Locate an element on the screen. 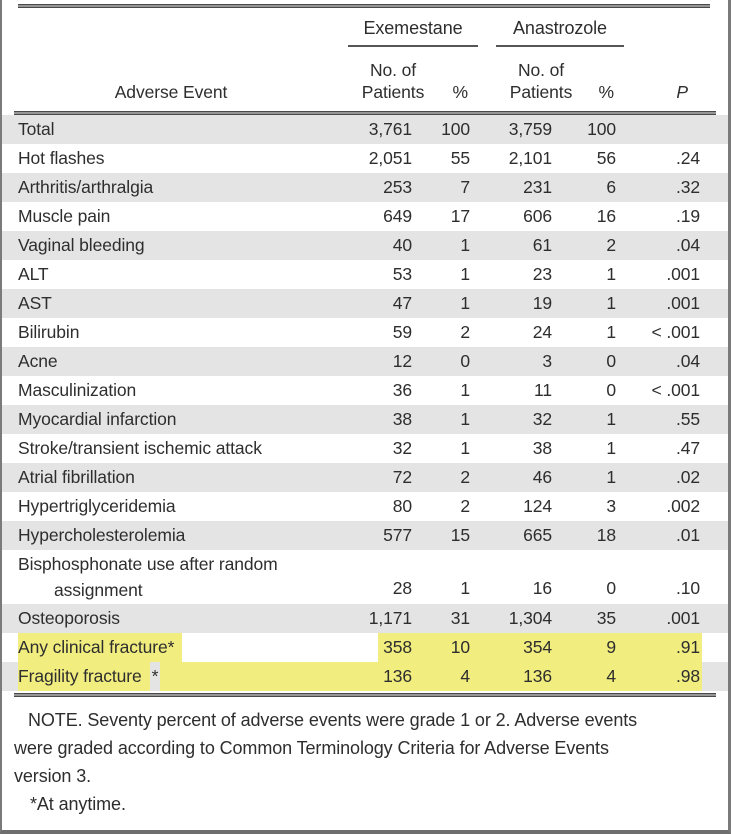 The width and height of the screenshot is (731, 834). exemestane-pct-cell: 31 is located at coordinates (460, 618).